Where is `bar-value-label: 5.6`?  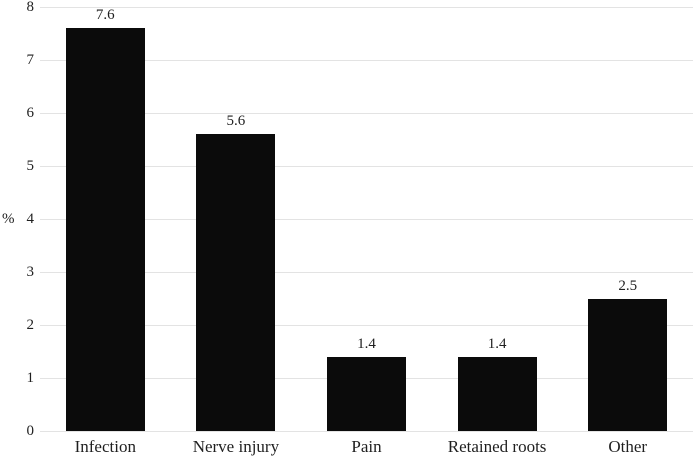
bar-value-label: 5.6 is located at coordinates (236, 121).